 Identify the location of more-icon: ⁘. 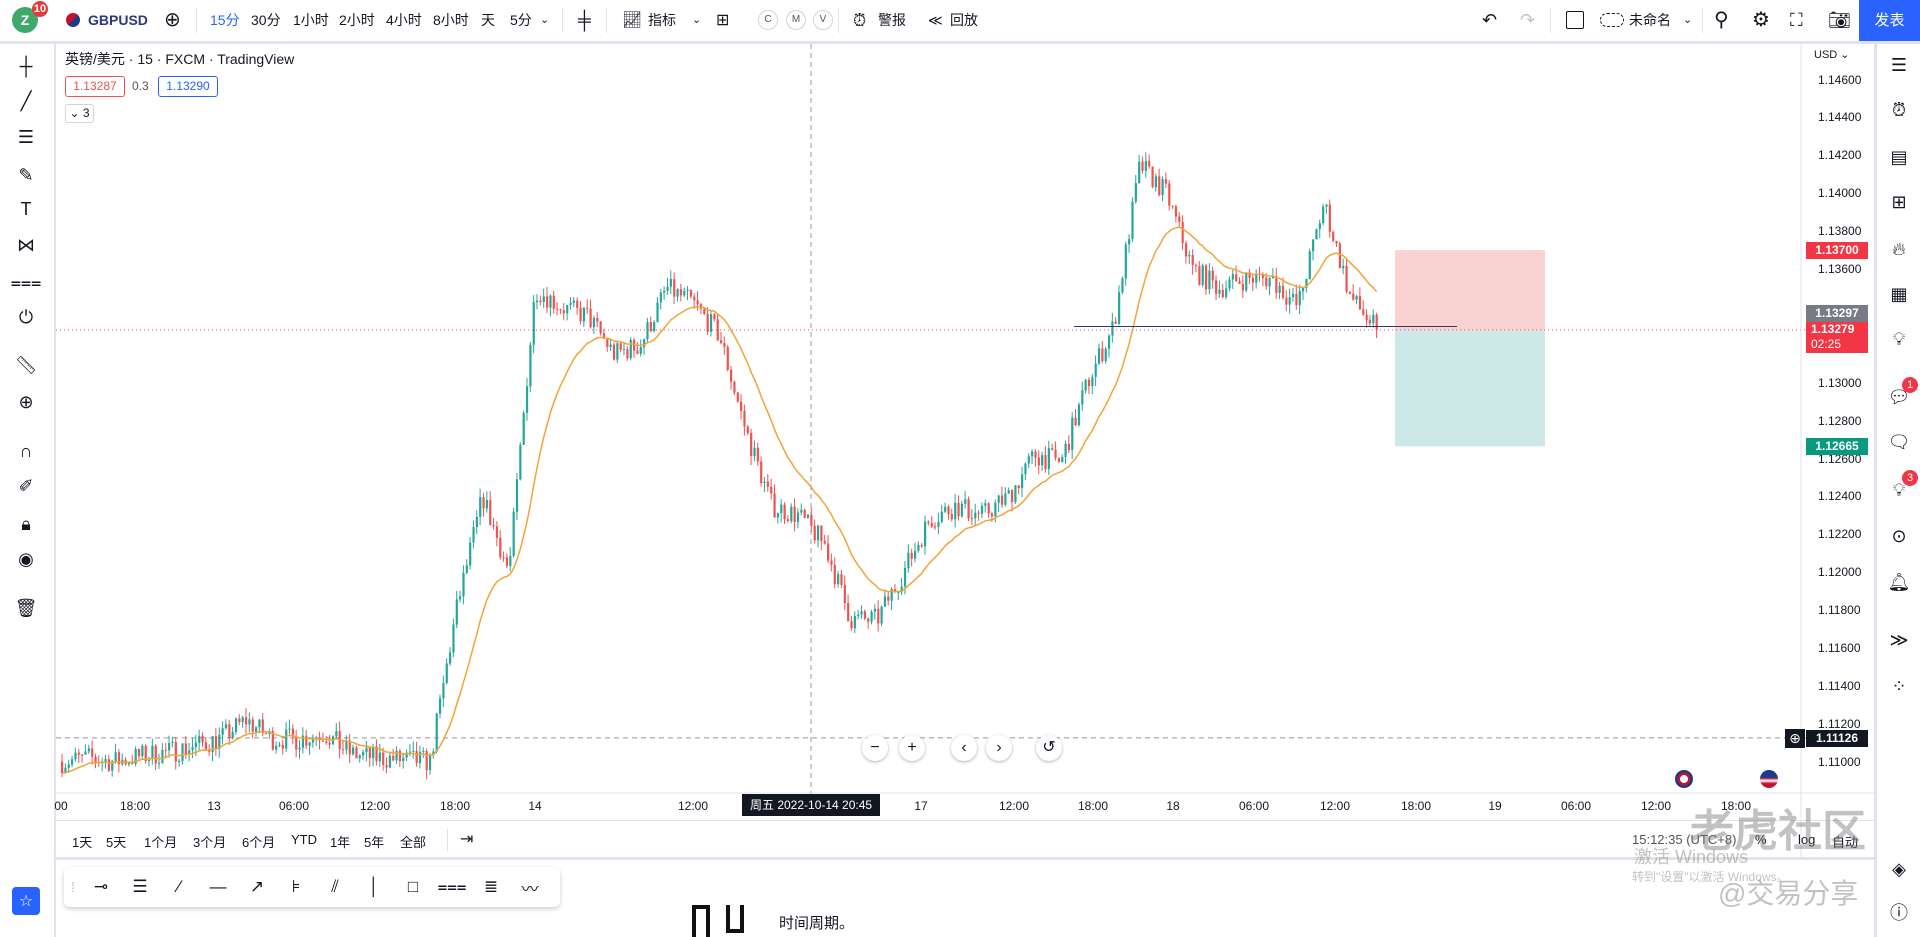
(1899, 685).